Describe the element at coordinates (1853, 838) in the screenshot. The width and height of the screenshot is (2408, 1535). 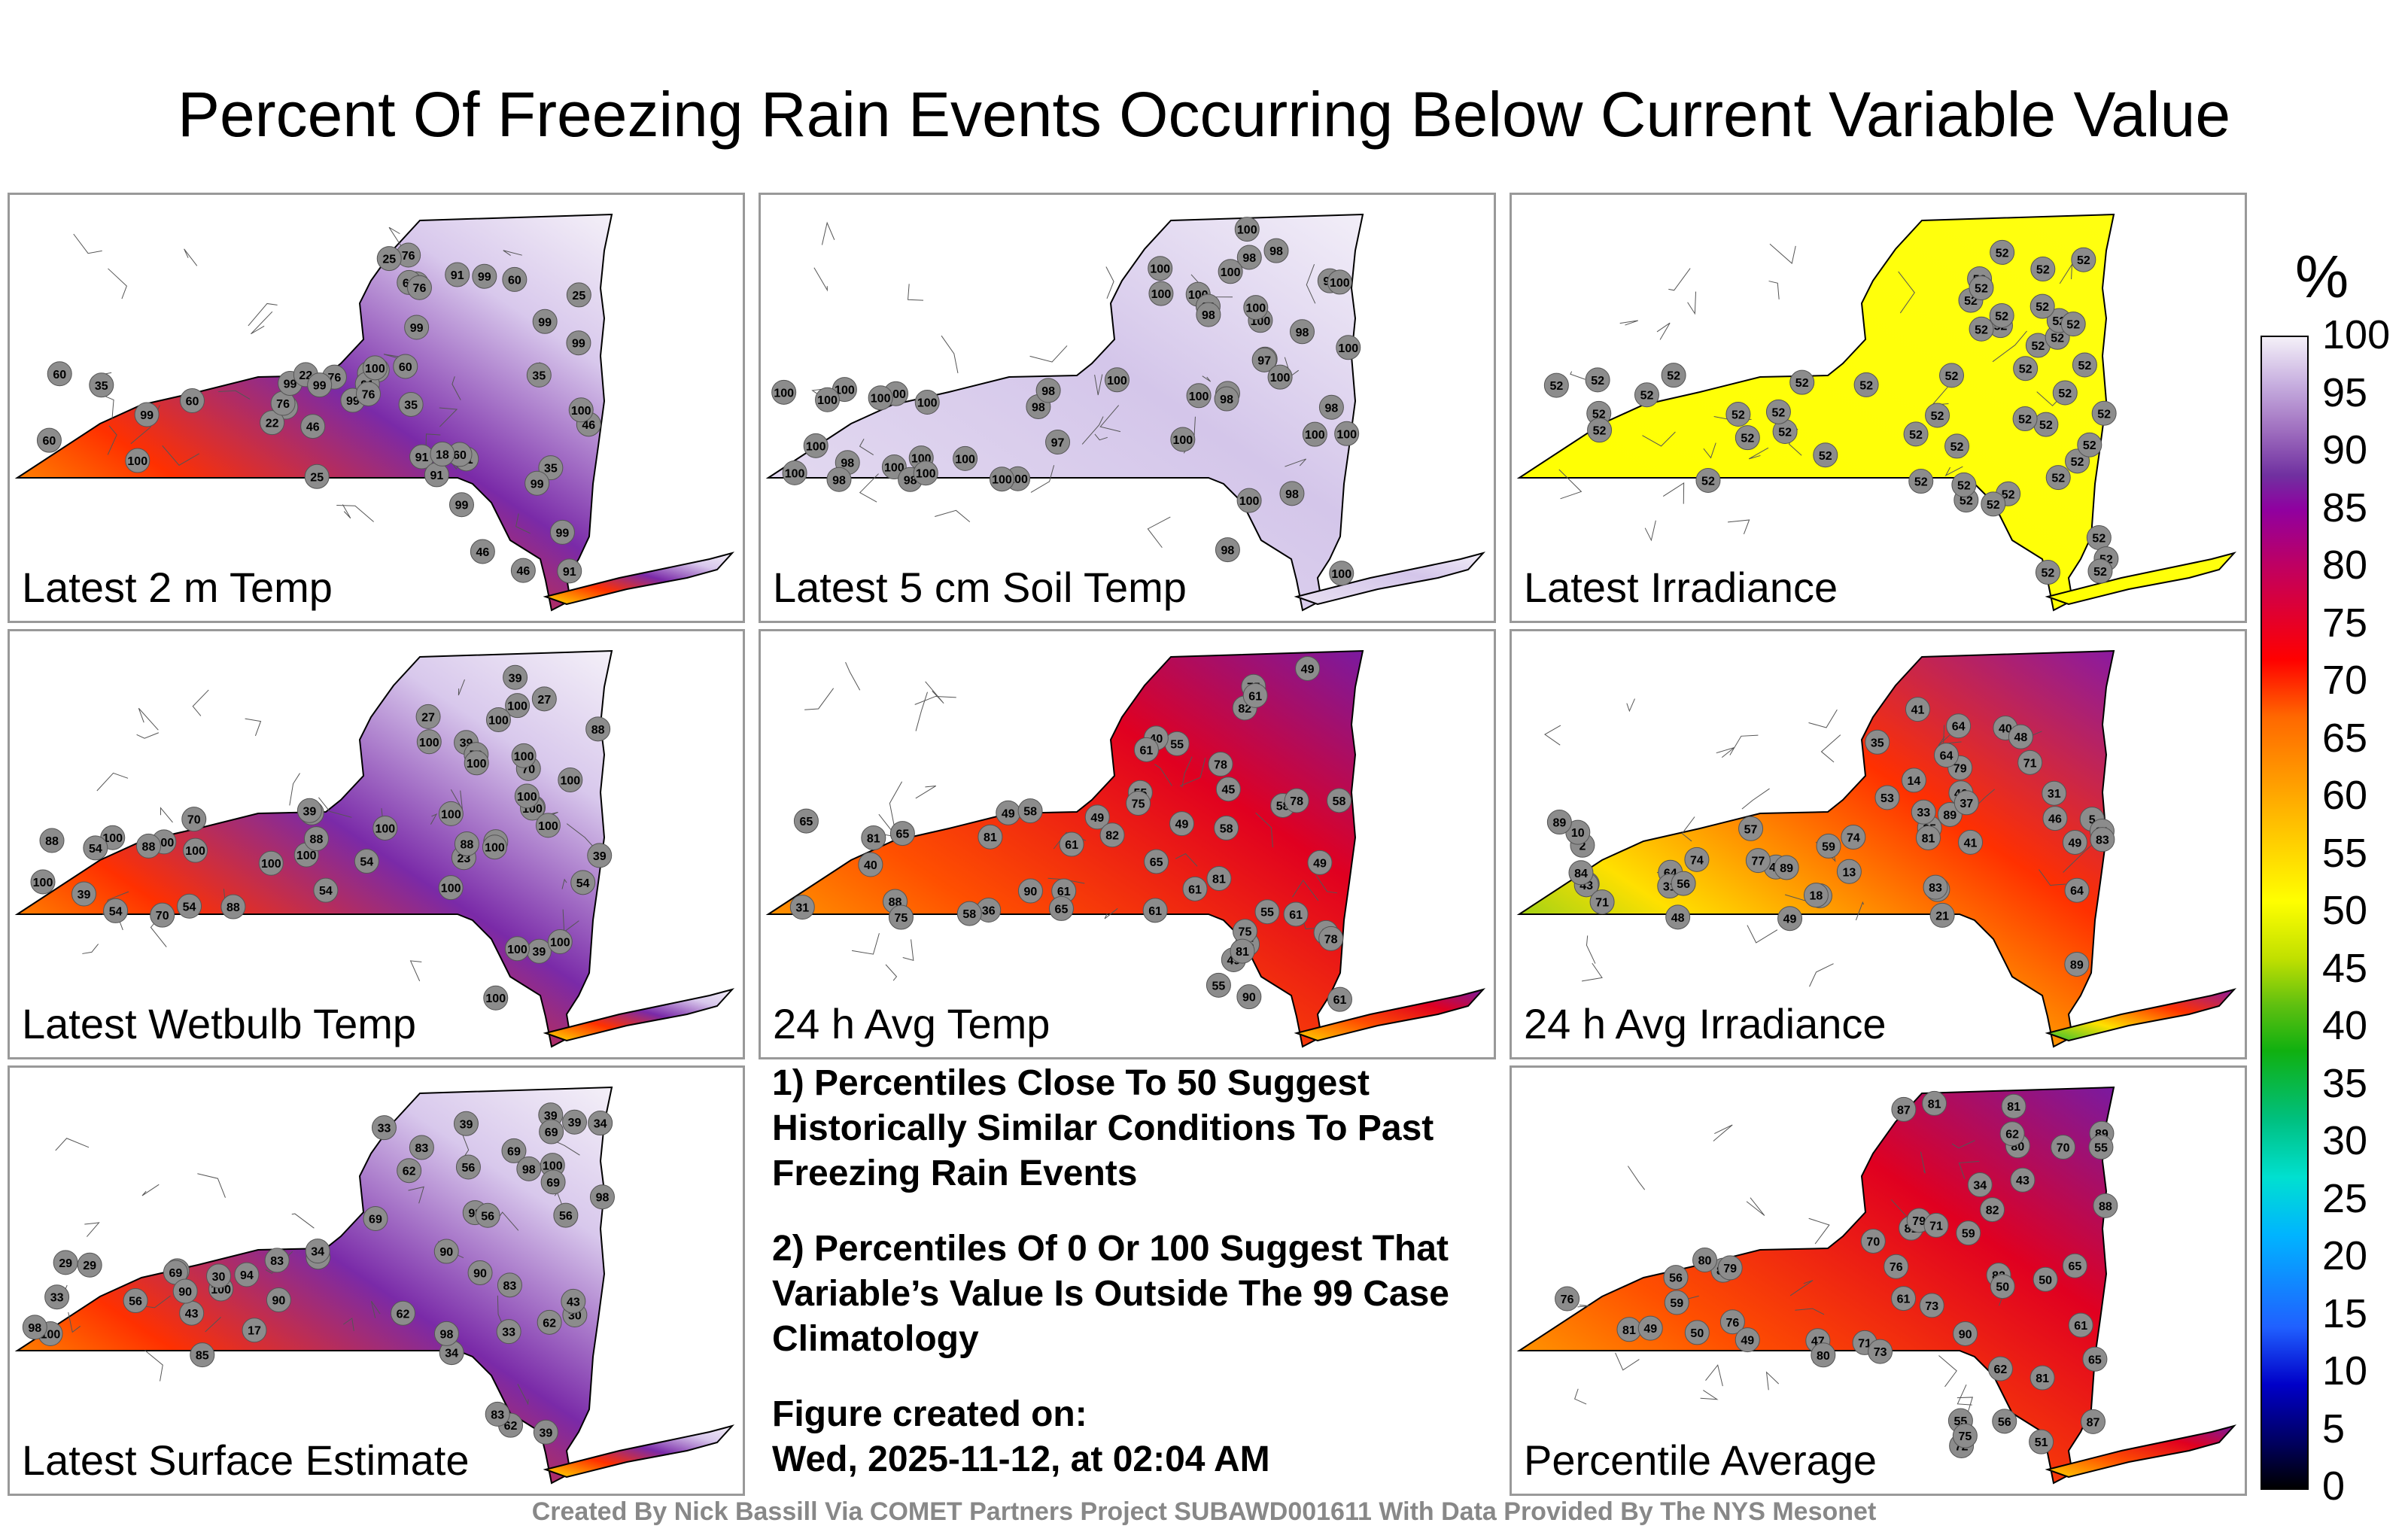
I see `station-value: 74` at that location.